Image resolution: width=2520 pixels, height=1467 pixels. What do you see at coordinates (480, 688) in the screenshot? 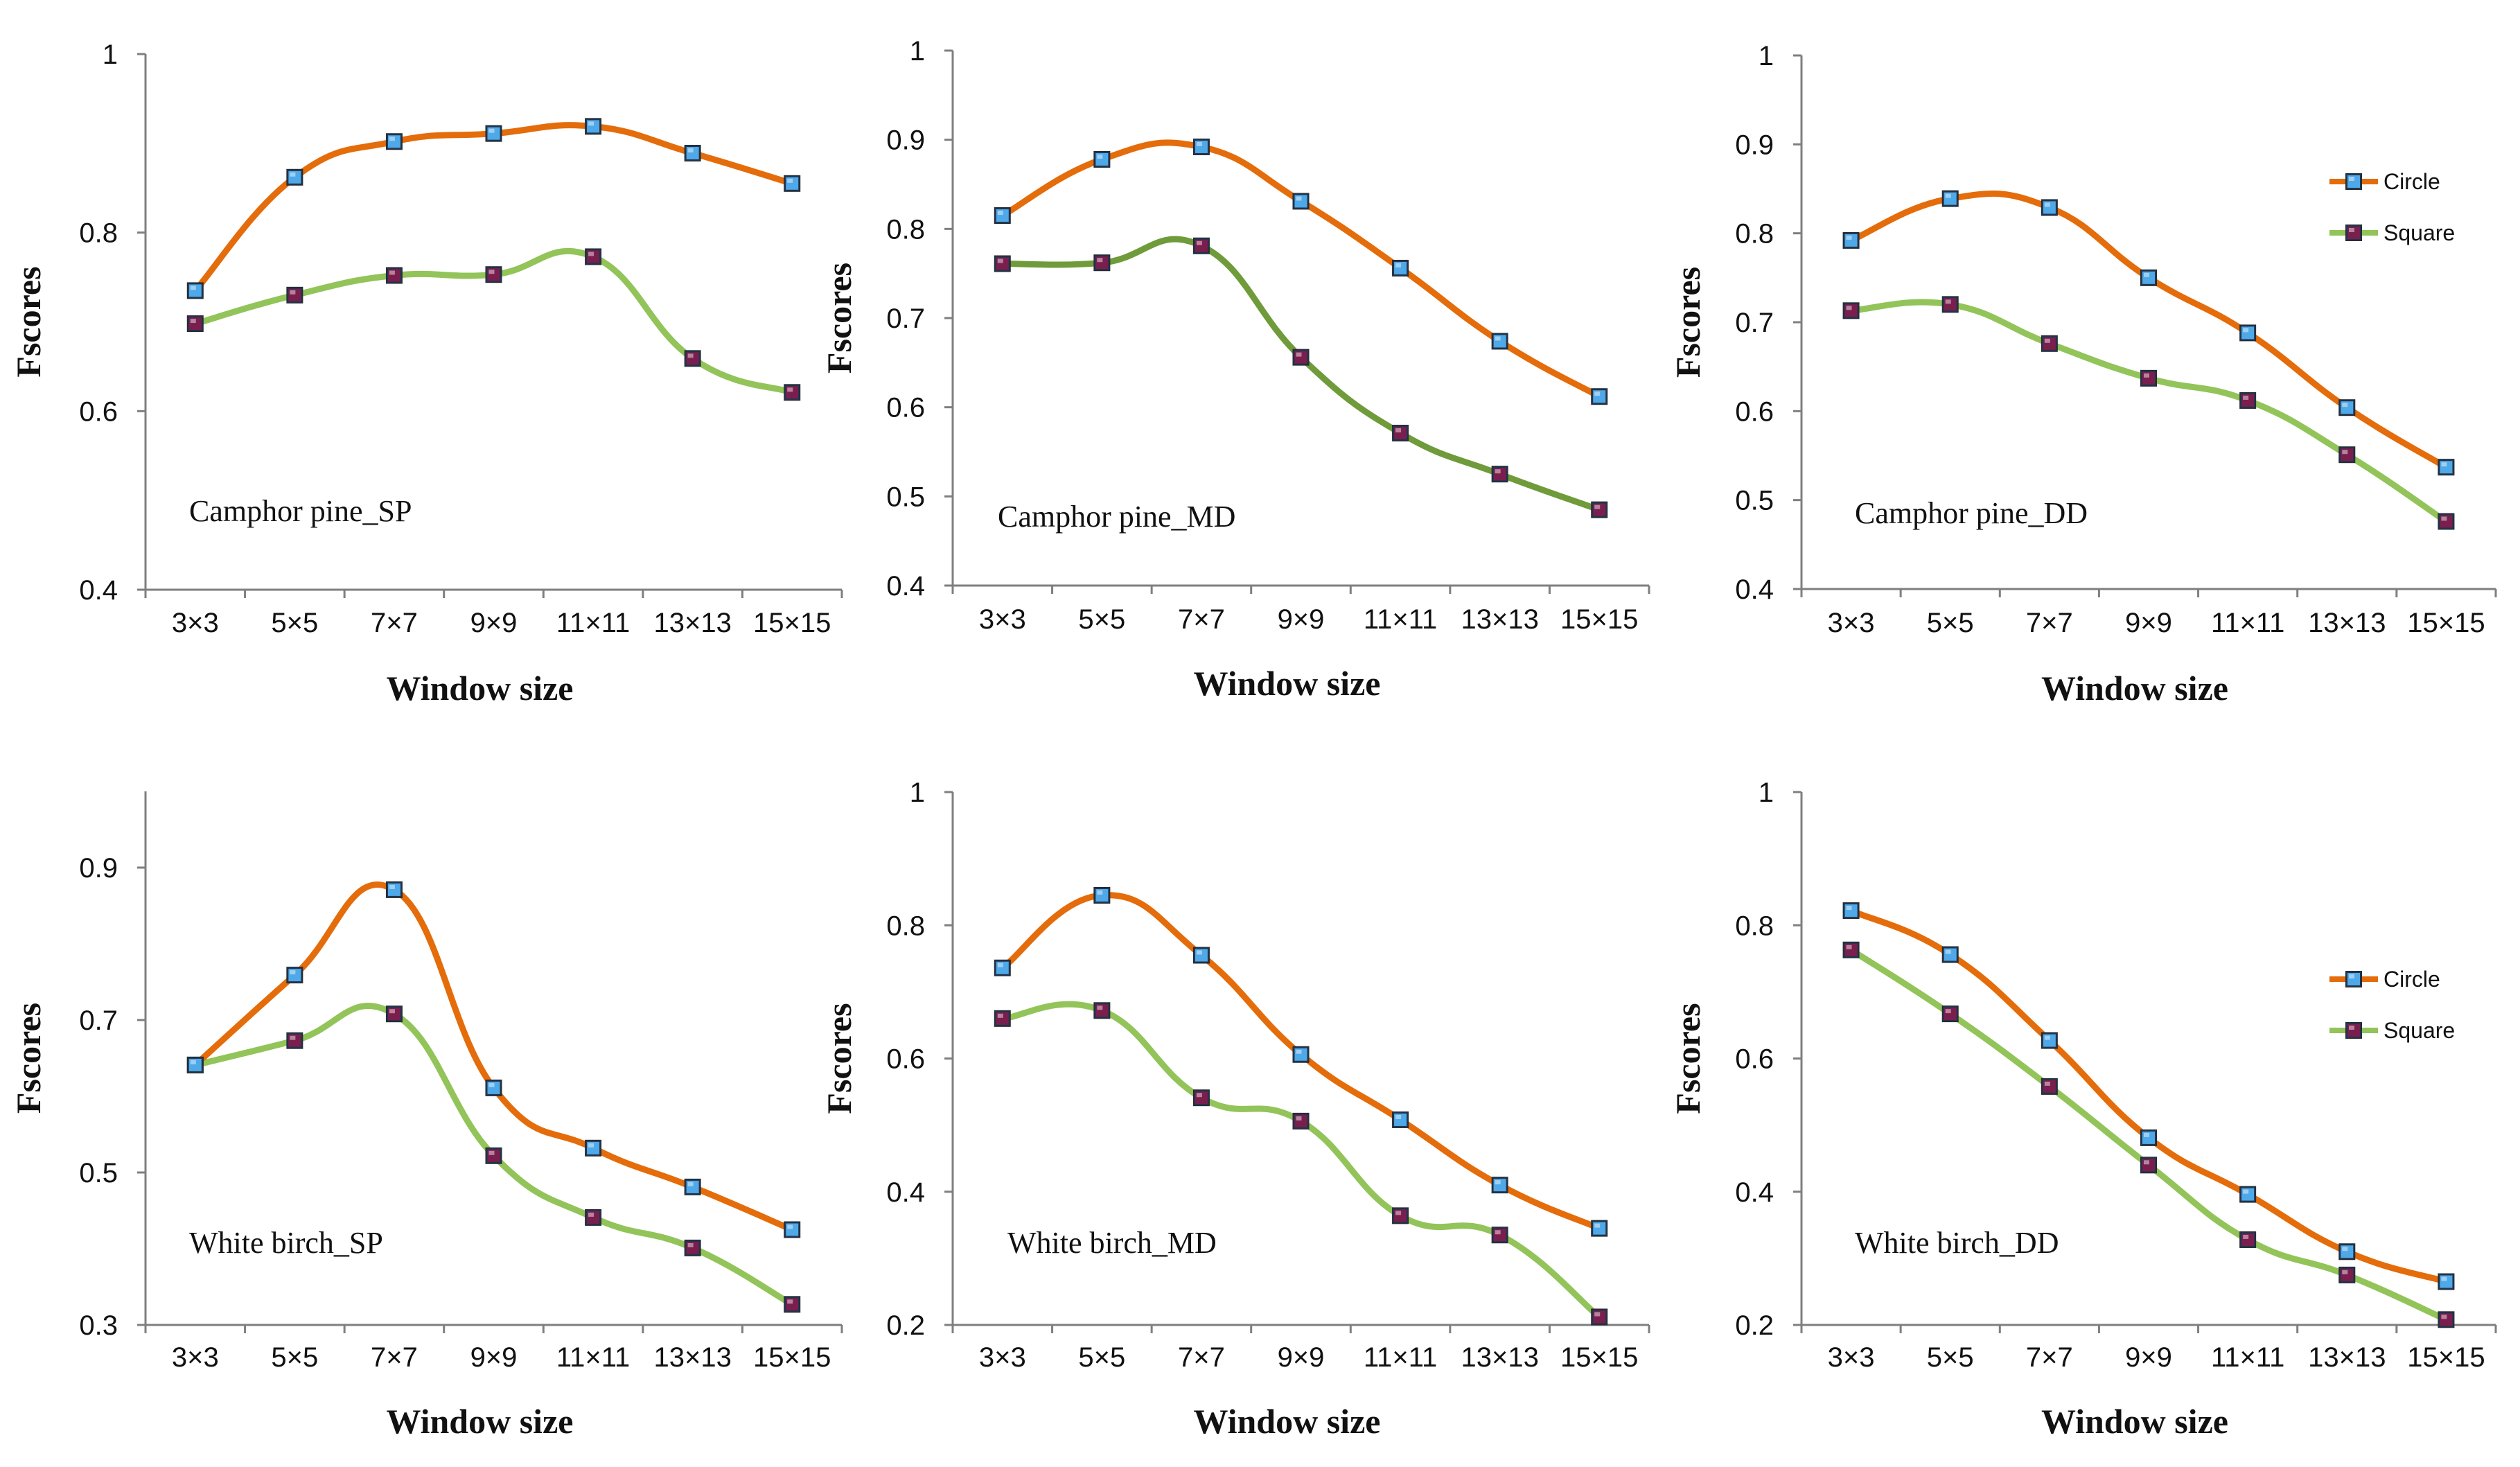
I see `x-axis-title: Window size` at bounding box center [480, 688].